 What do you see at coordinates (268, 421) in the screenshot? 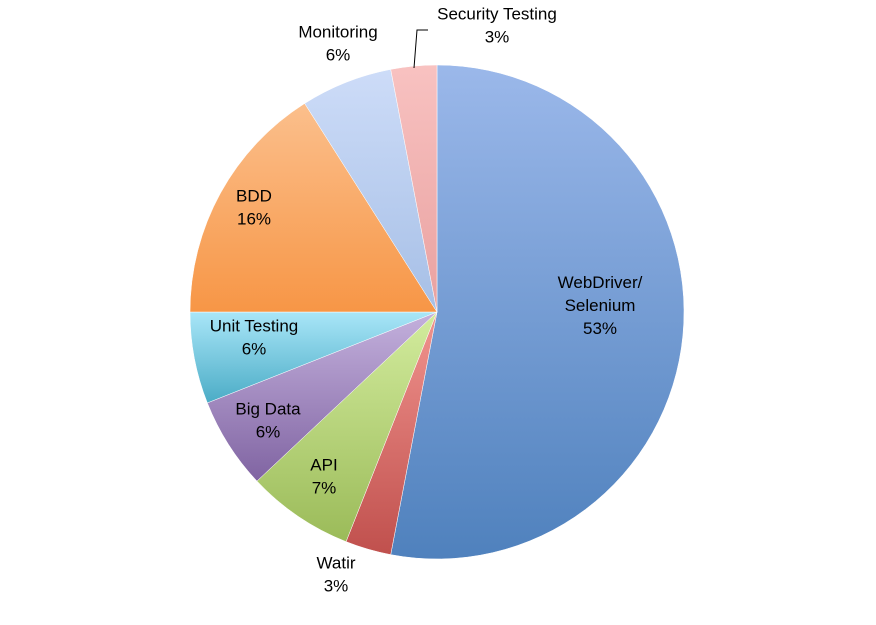
I see `slice-label-big-data: Big Data 6%` at bounding box center [268, 421].